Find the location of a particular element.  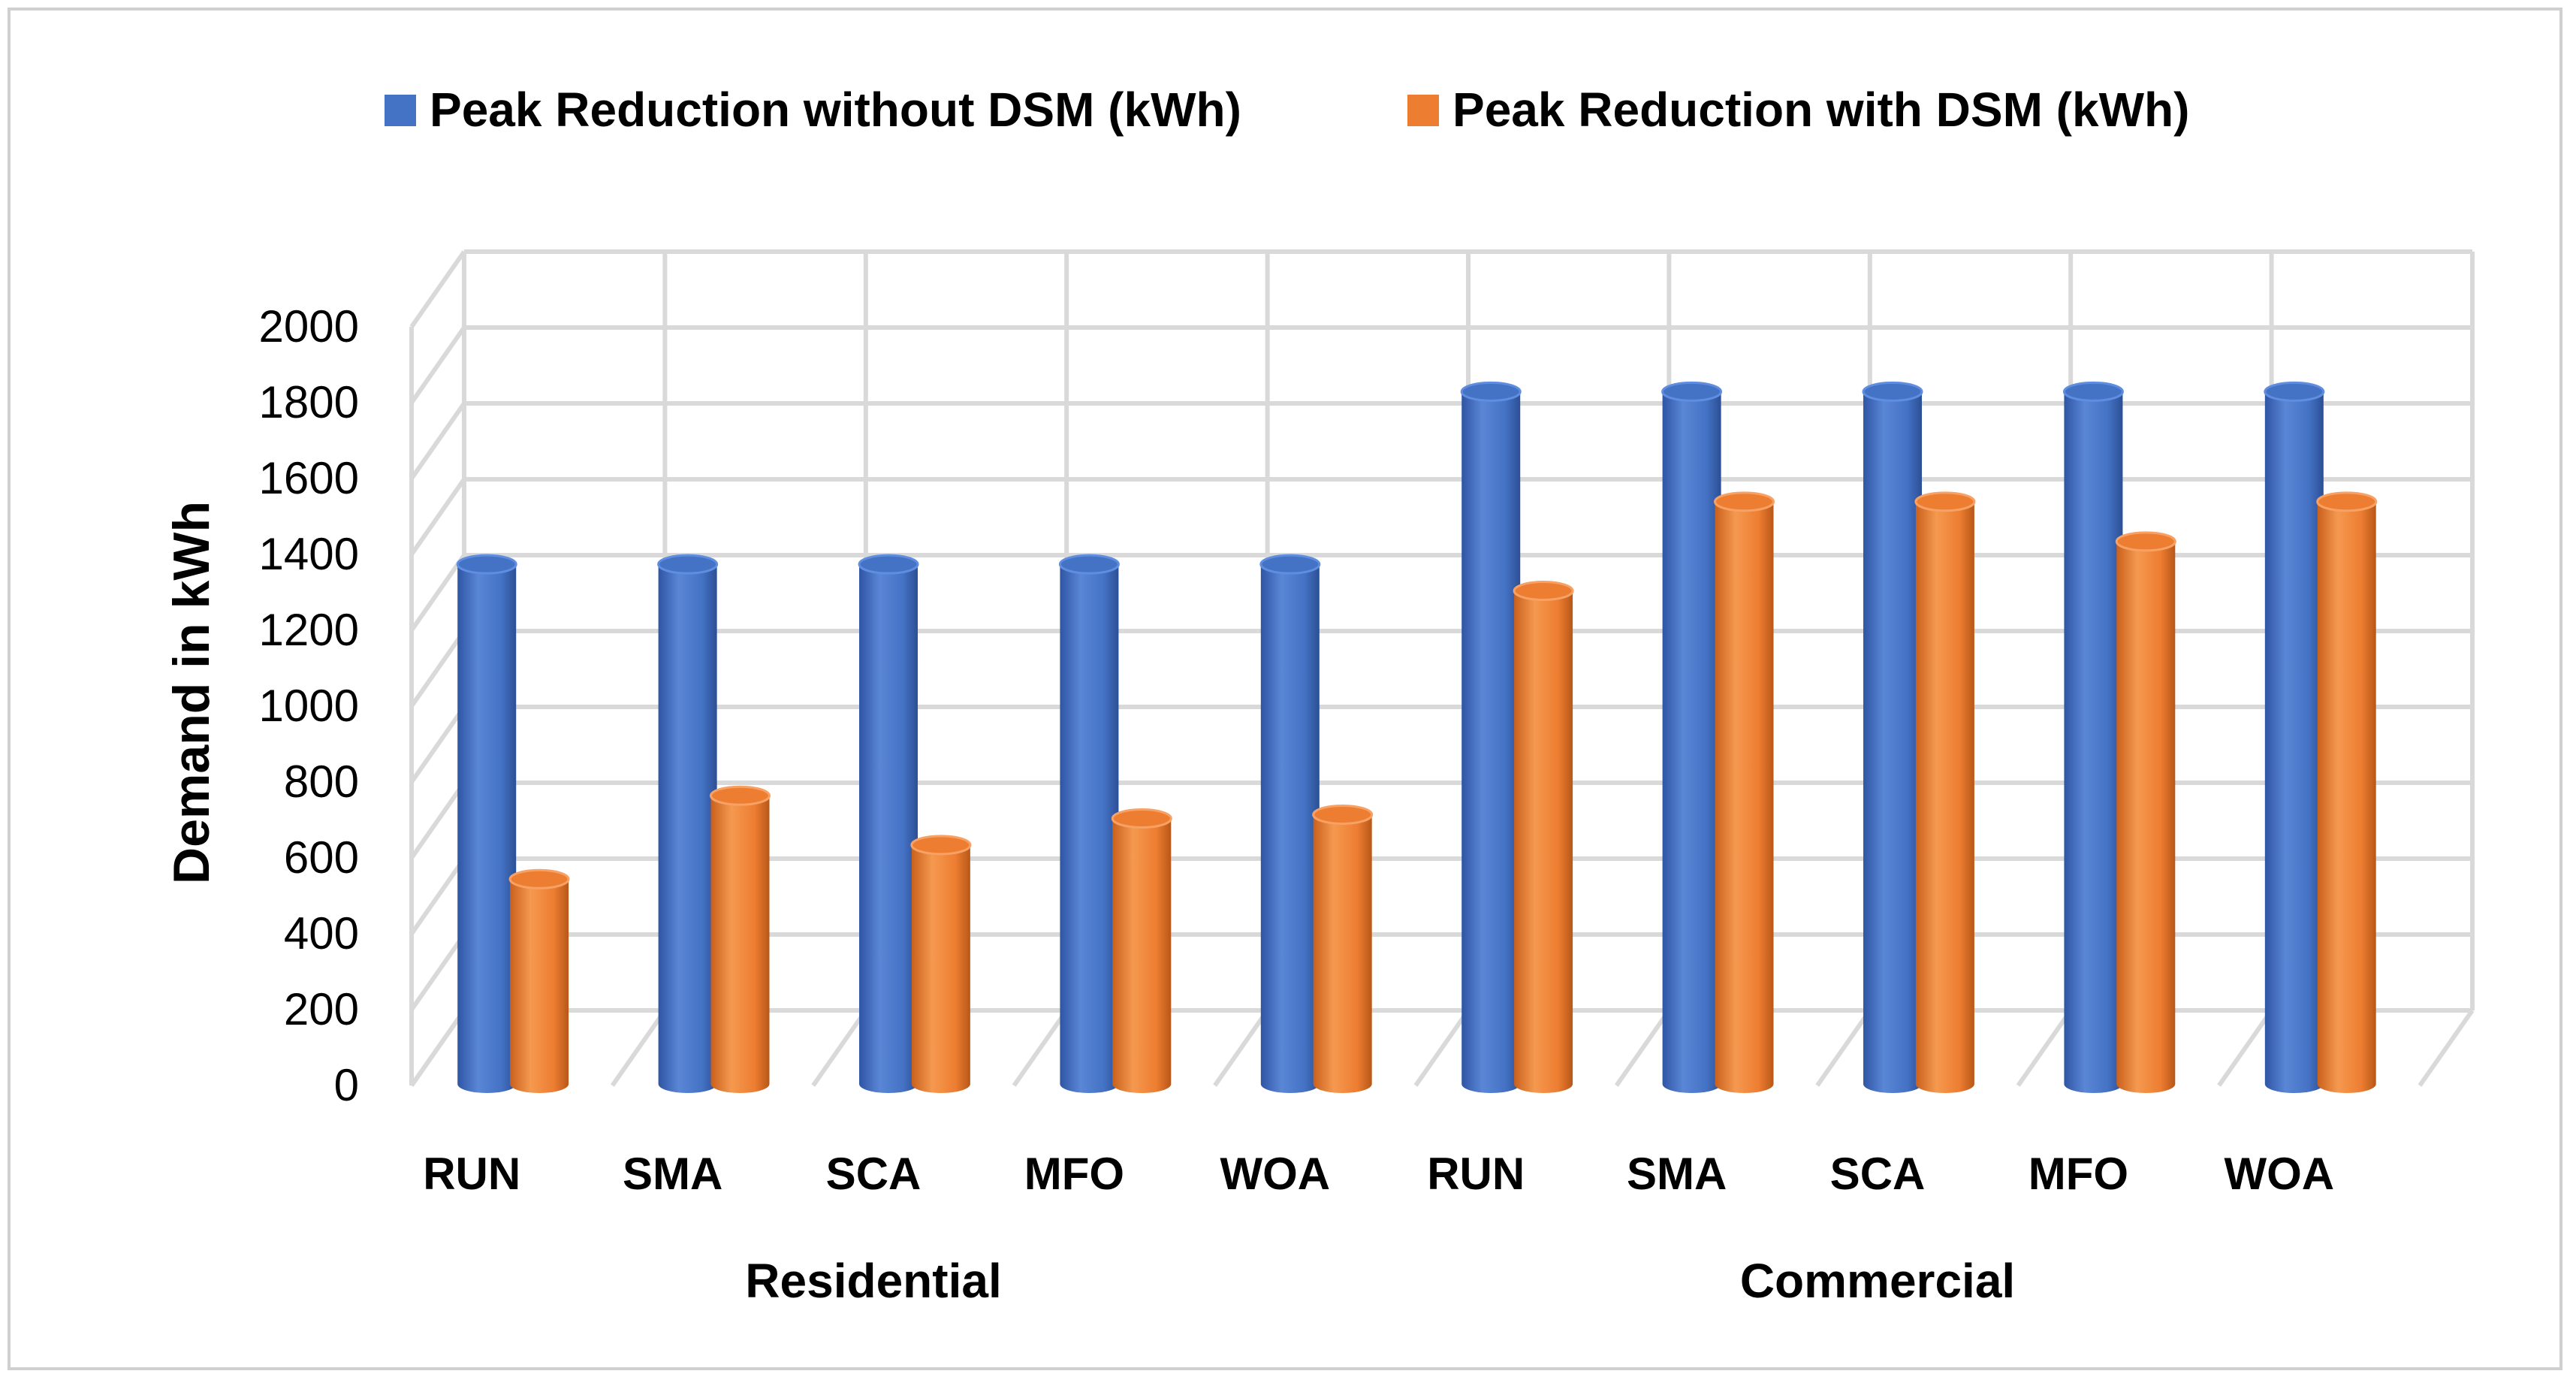

y-tick-label: 1200 is located at coordinates (309, 630).